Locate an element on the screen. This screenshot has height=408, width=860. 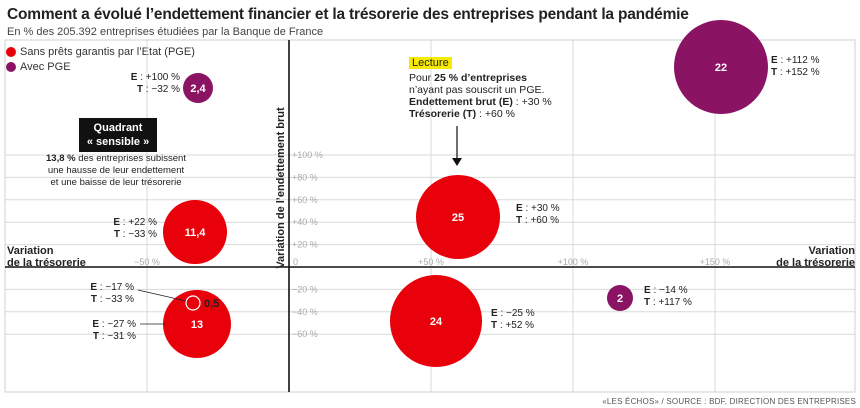
bubble-e-label: E : −17 % is located at coordinates (112, 287).